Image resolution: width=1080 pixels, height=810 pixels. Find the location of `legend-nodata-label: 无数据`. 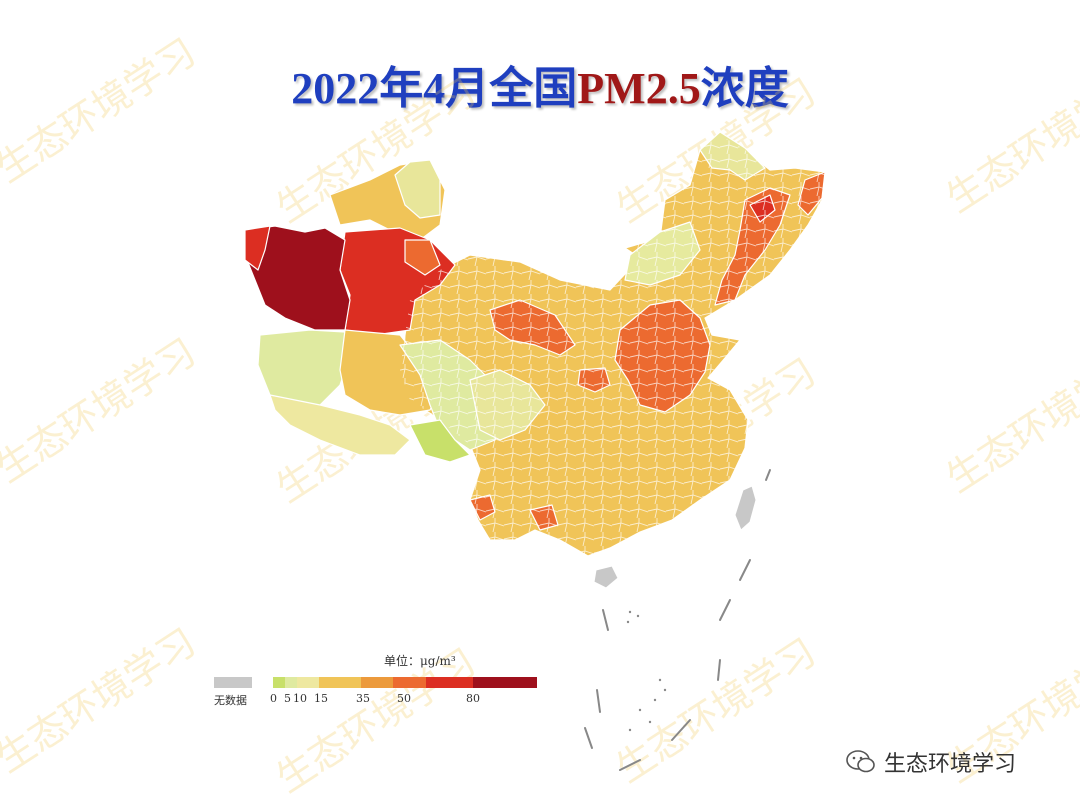

legend-nodata-label: 无数据 is located at coordinates (230, 700).